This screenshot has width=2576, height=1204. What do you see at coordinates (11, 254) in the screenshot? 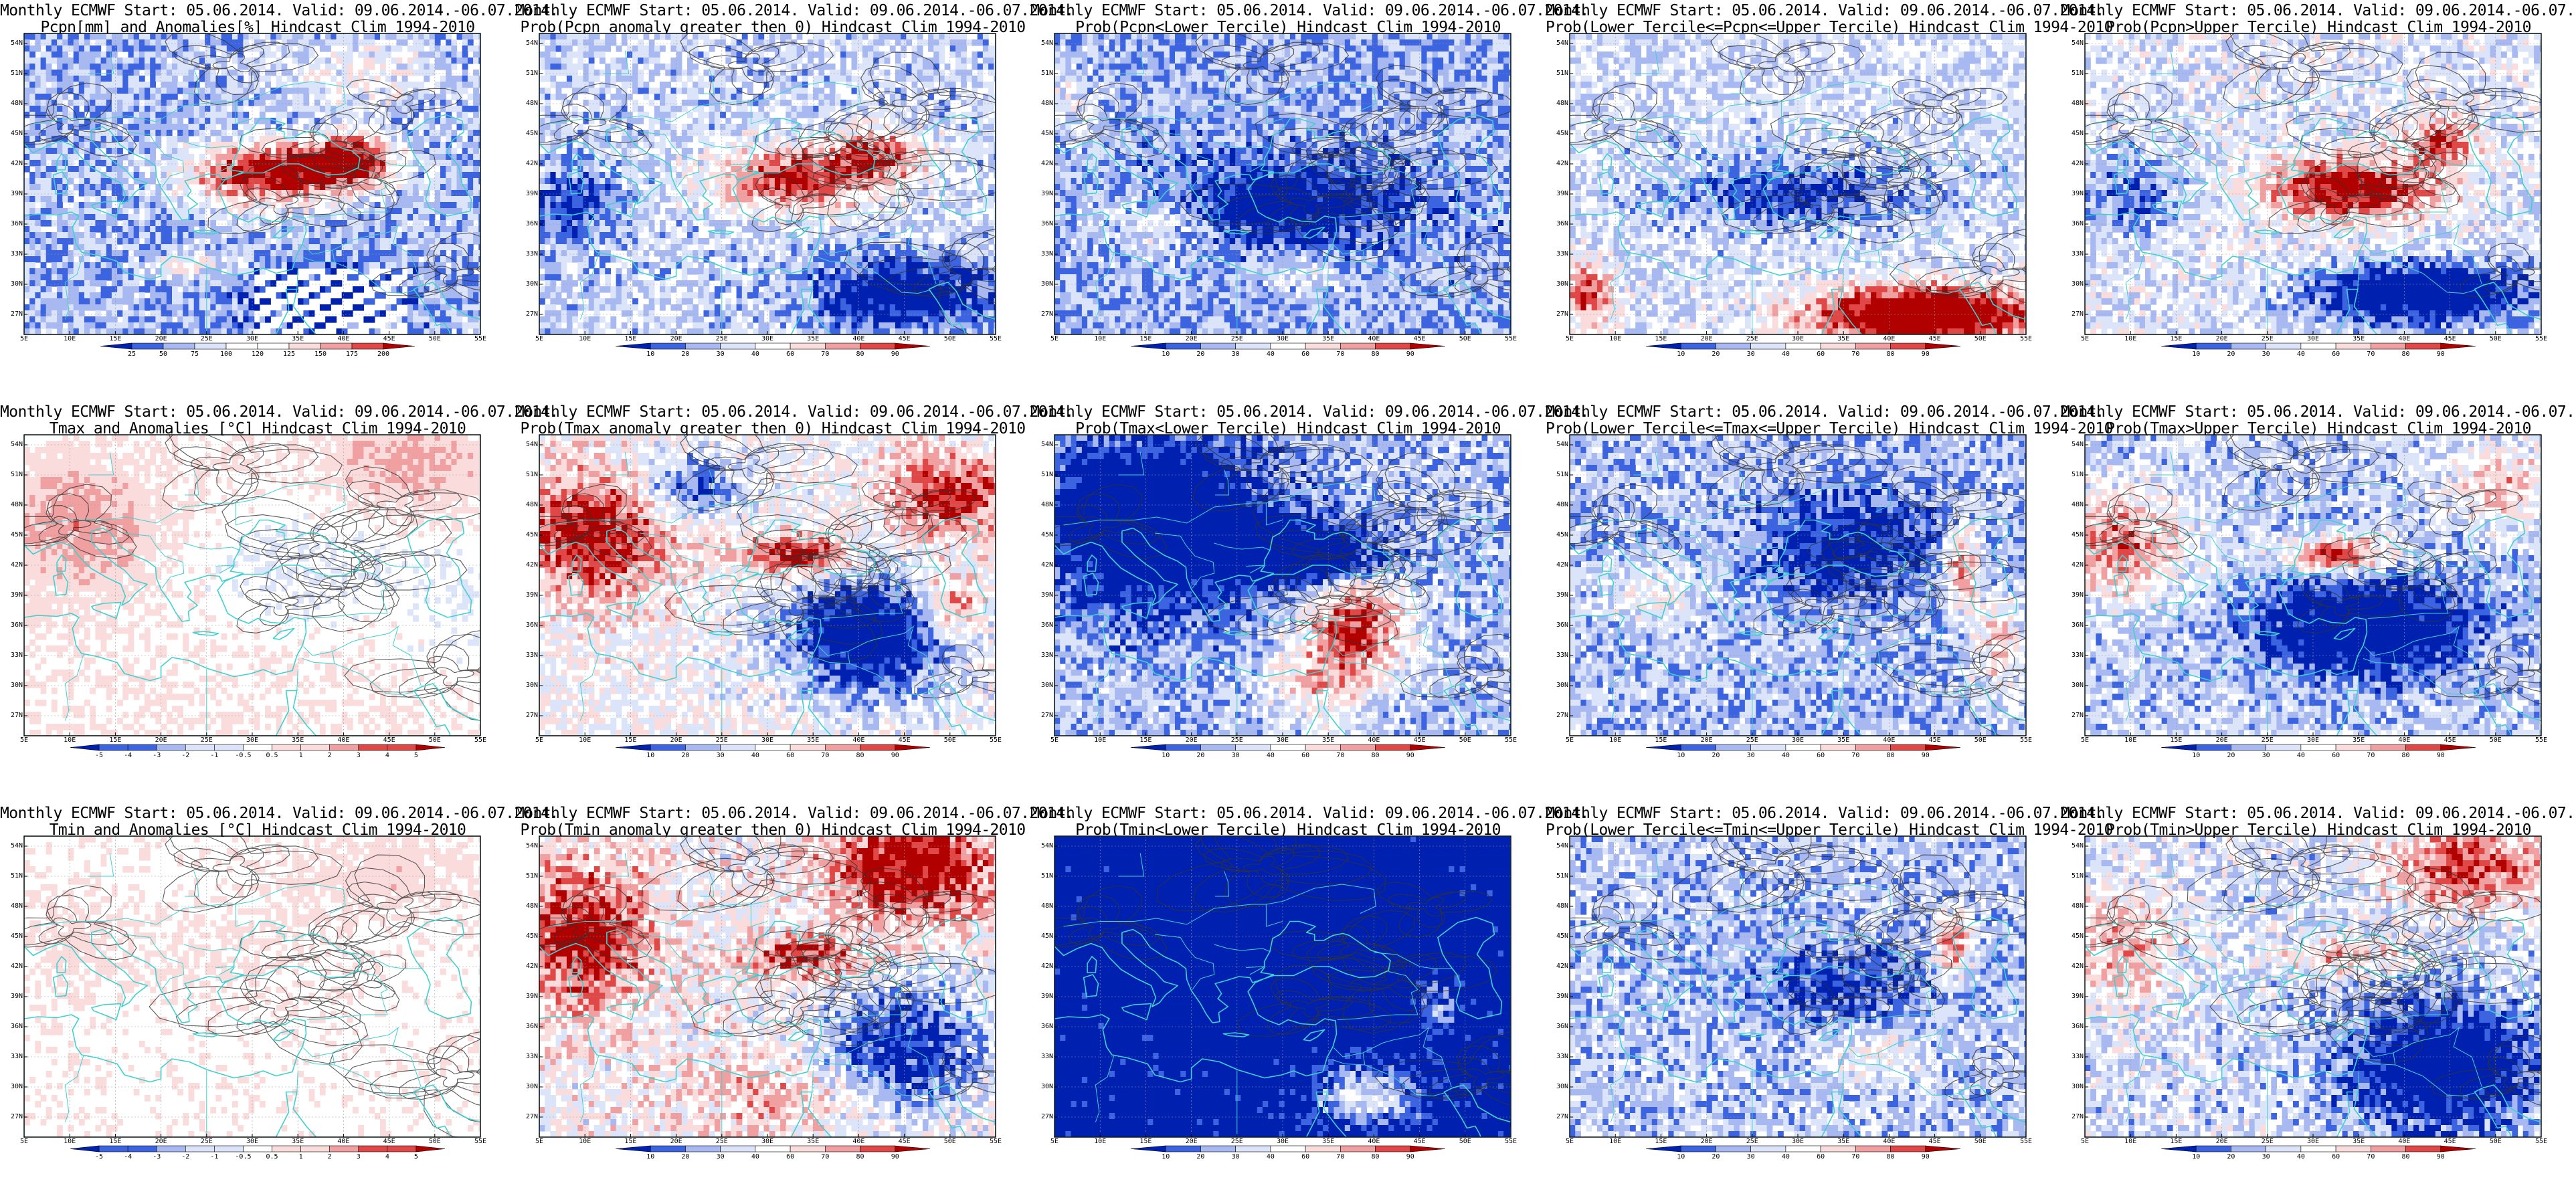
I see `lat-tick-label: 33N` at bounding box center [11, 254].